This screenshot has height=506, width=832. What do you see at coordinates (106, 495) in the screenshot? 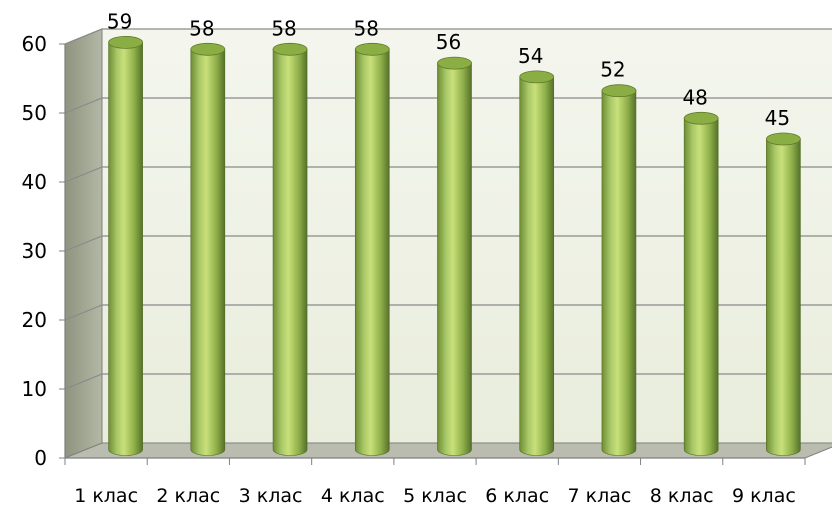
I see `x-category-label: 1 клас` at bounding box center [106, 495].